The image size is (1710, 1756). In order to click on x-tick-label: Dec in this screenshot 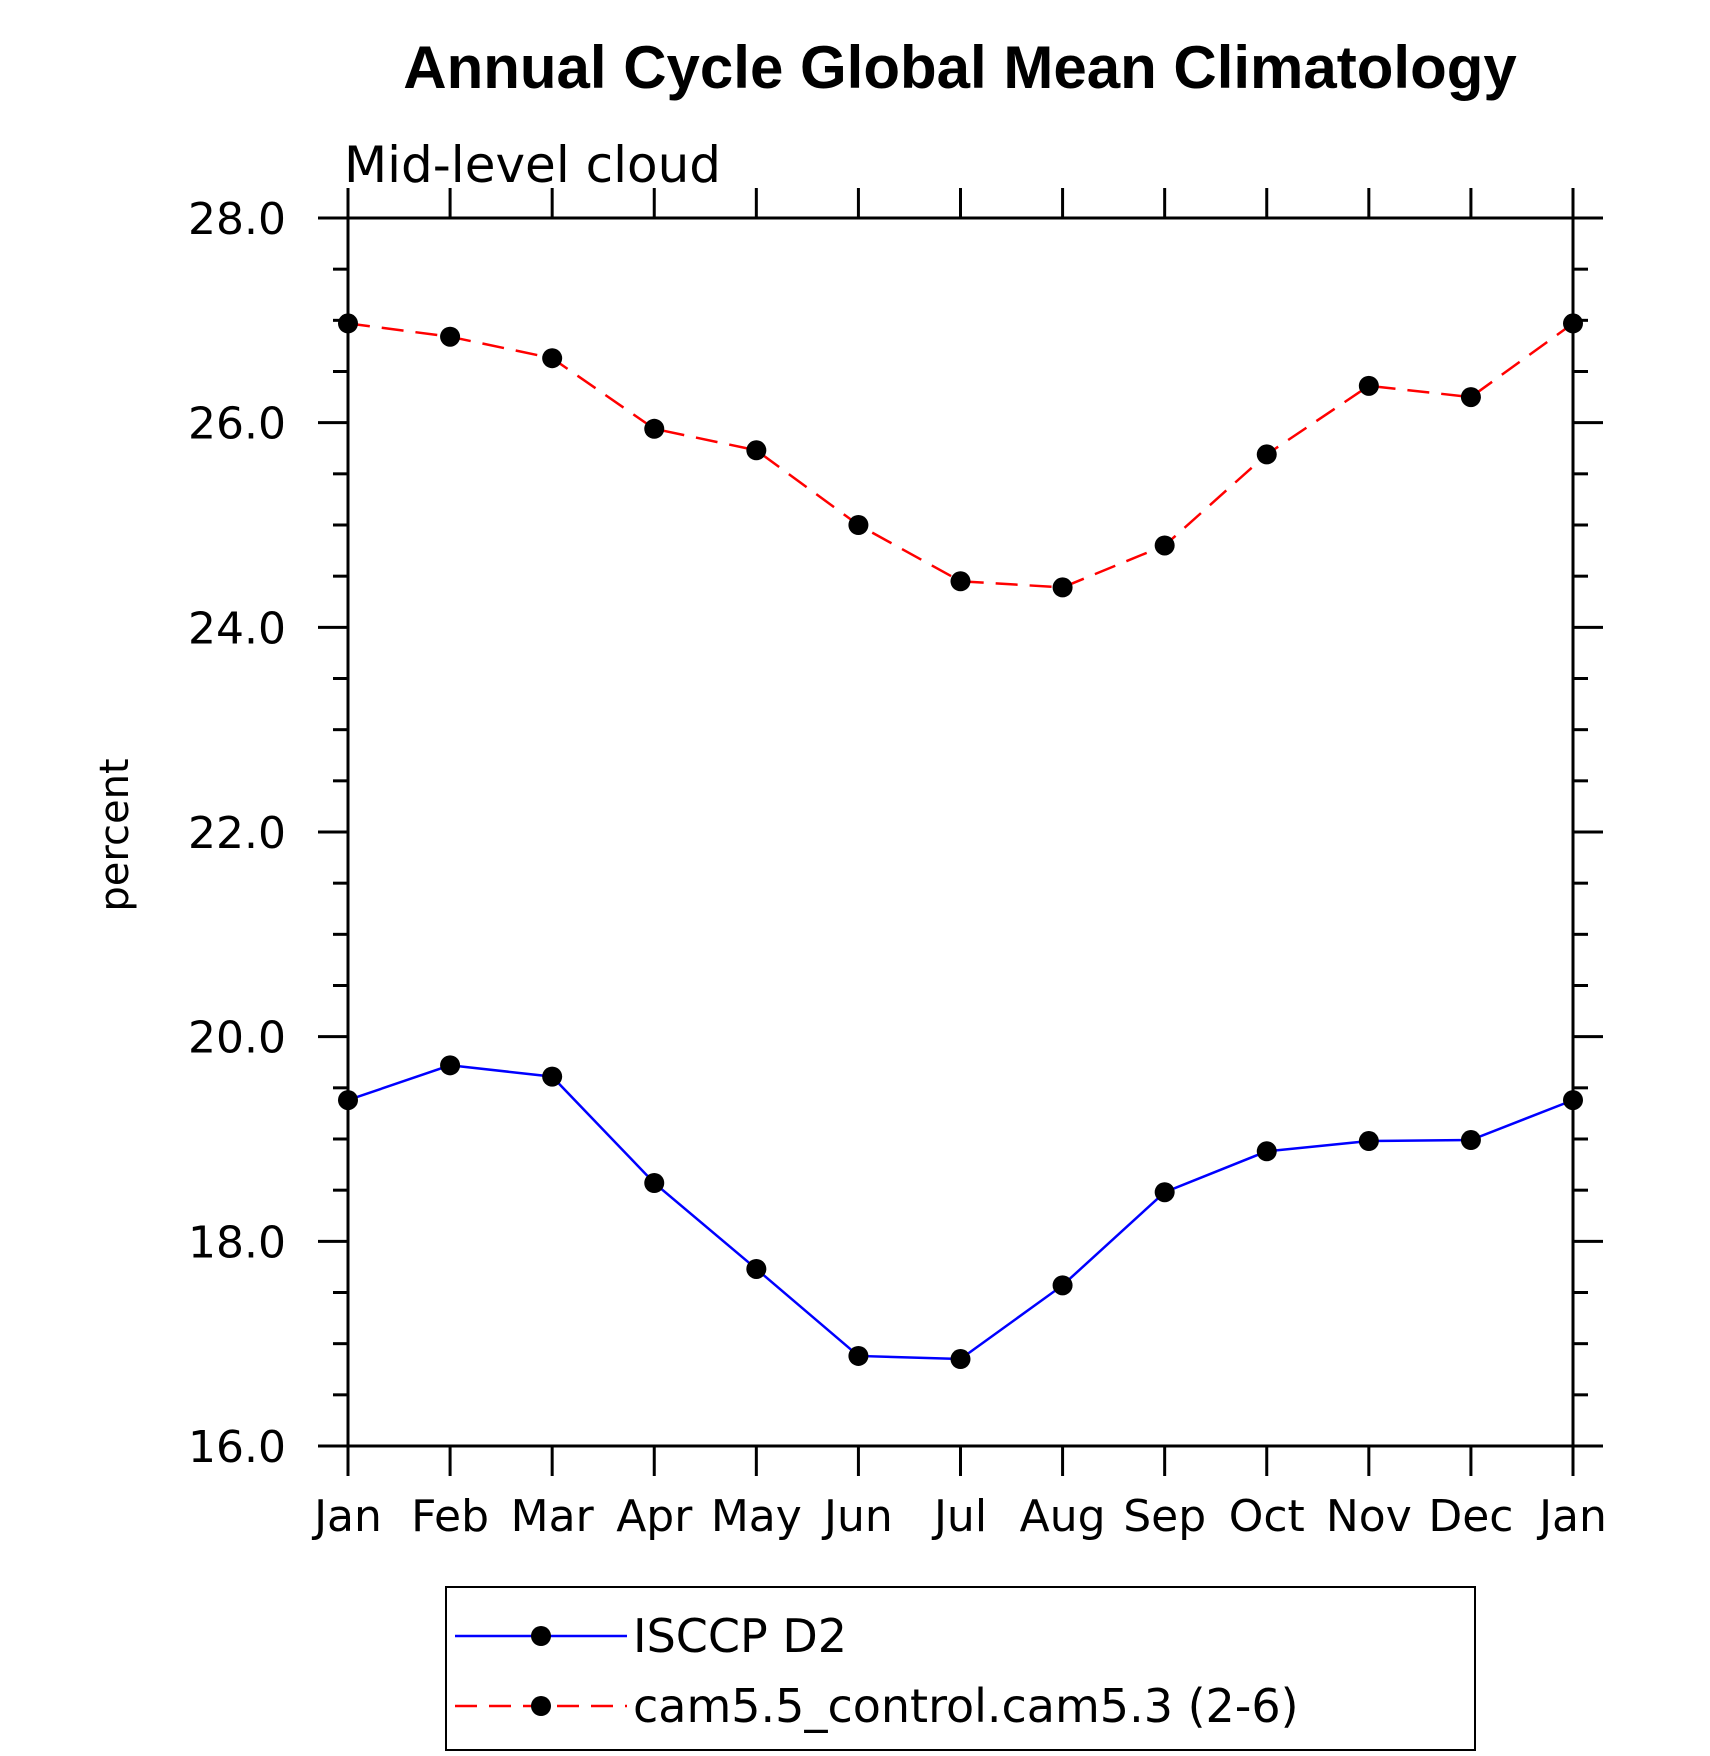, I will do `click(1470, 1516)`.